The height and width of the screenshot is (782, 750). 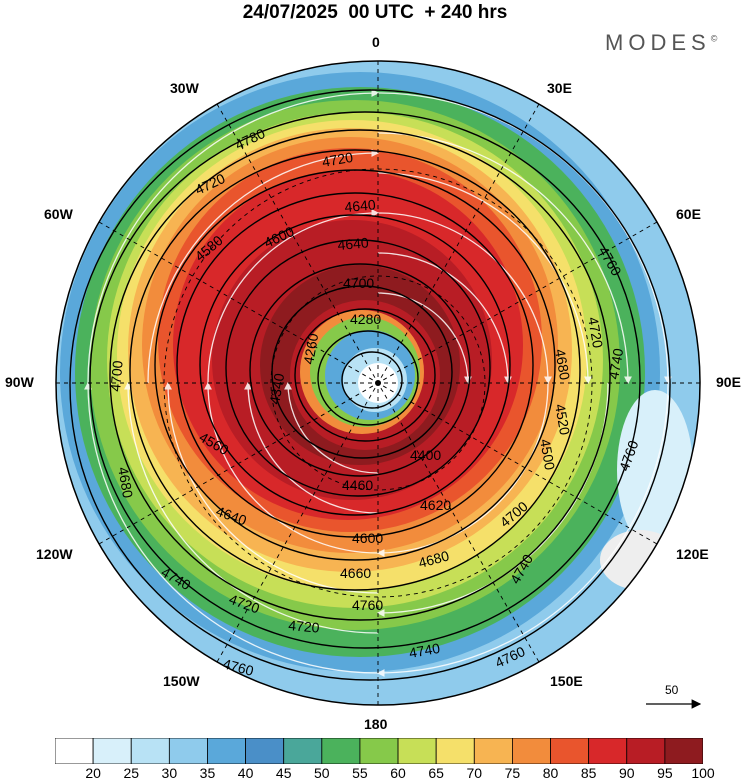 I want to click on reference-vector-label: 50, so click(x=672, y=690).